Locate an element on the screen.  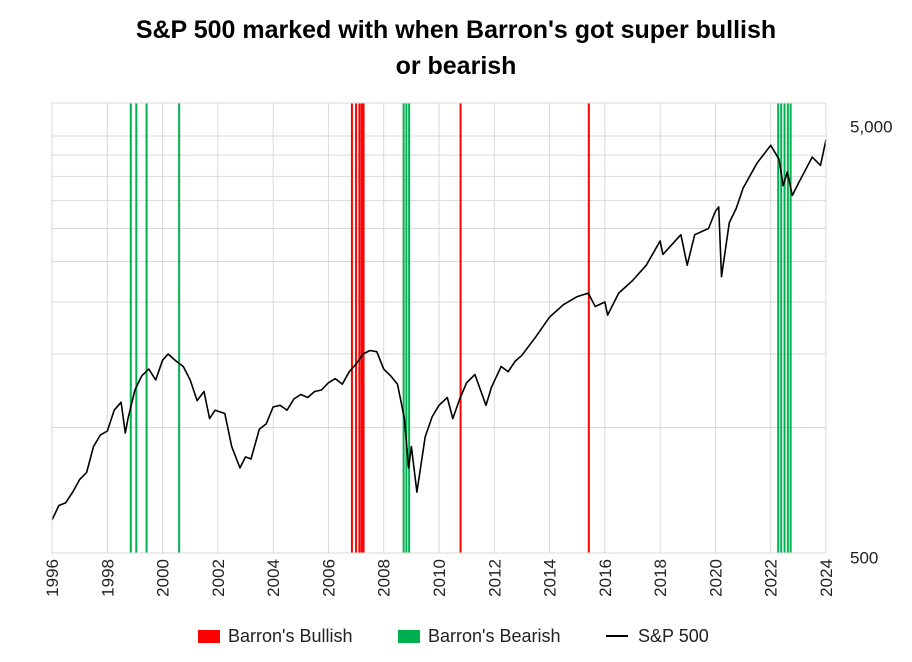
legend-item-bearish: Barron's Bearish is located at coordinates (479, 636).